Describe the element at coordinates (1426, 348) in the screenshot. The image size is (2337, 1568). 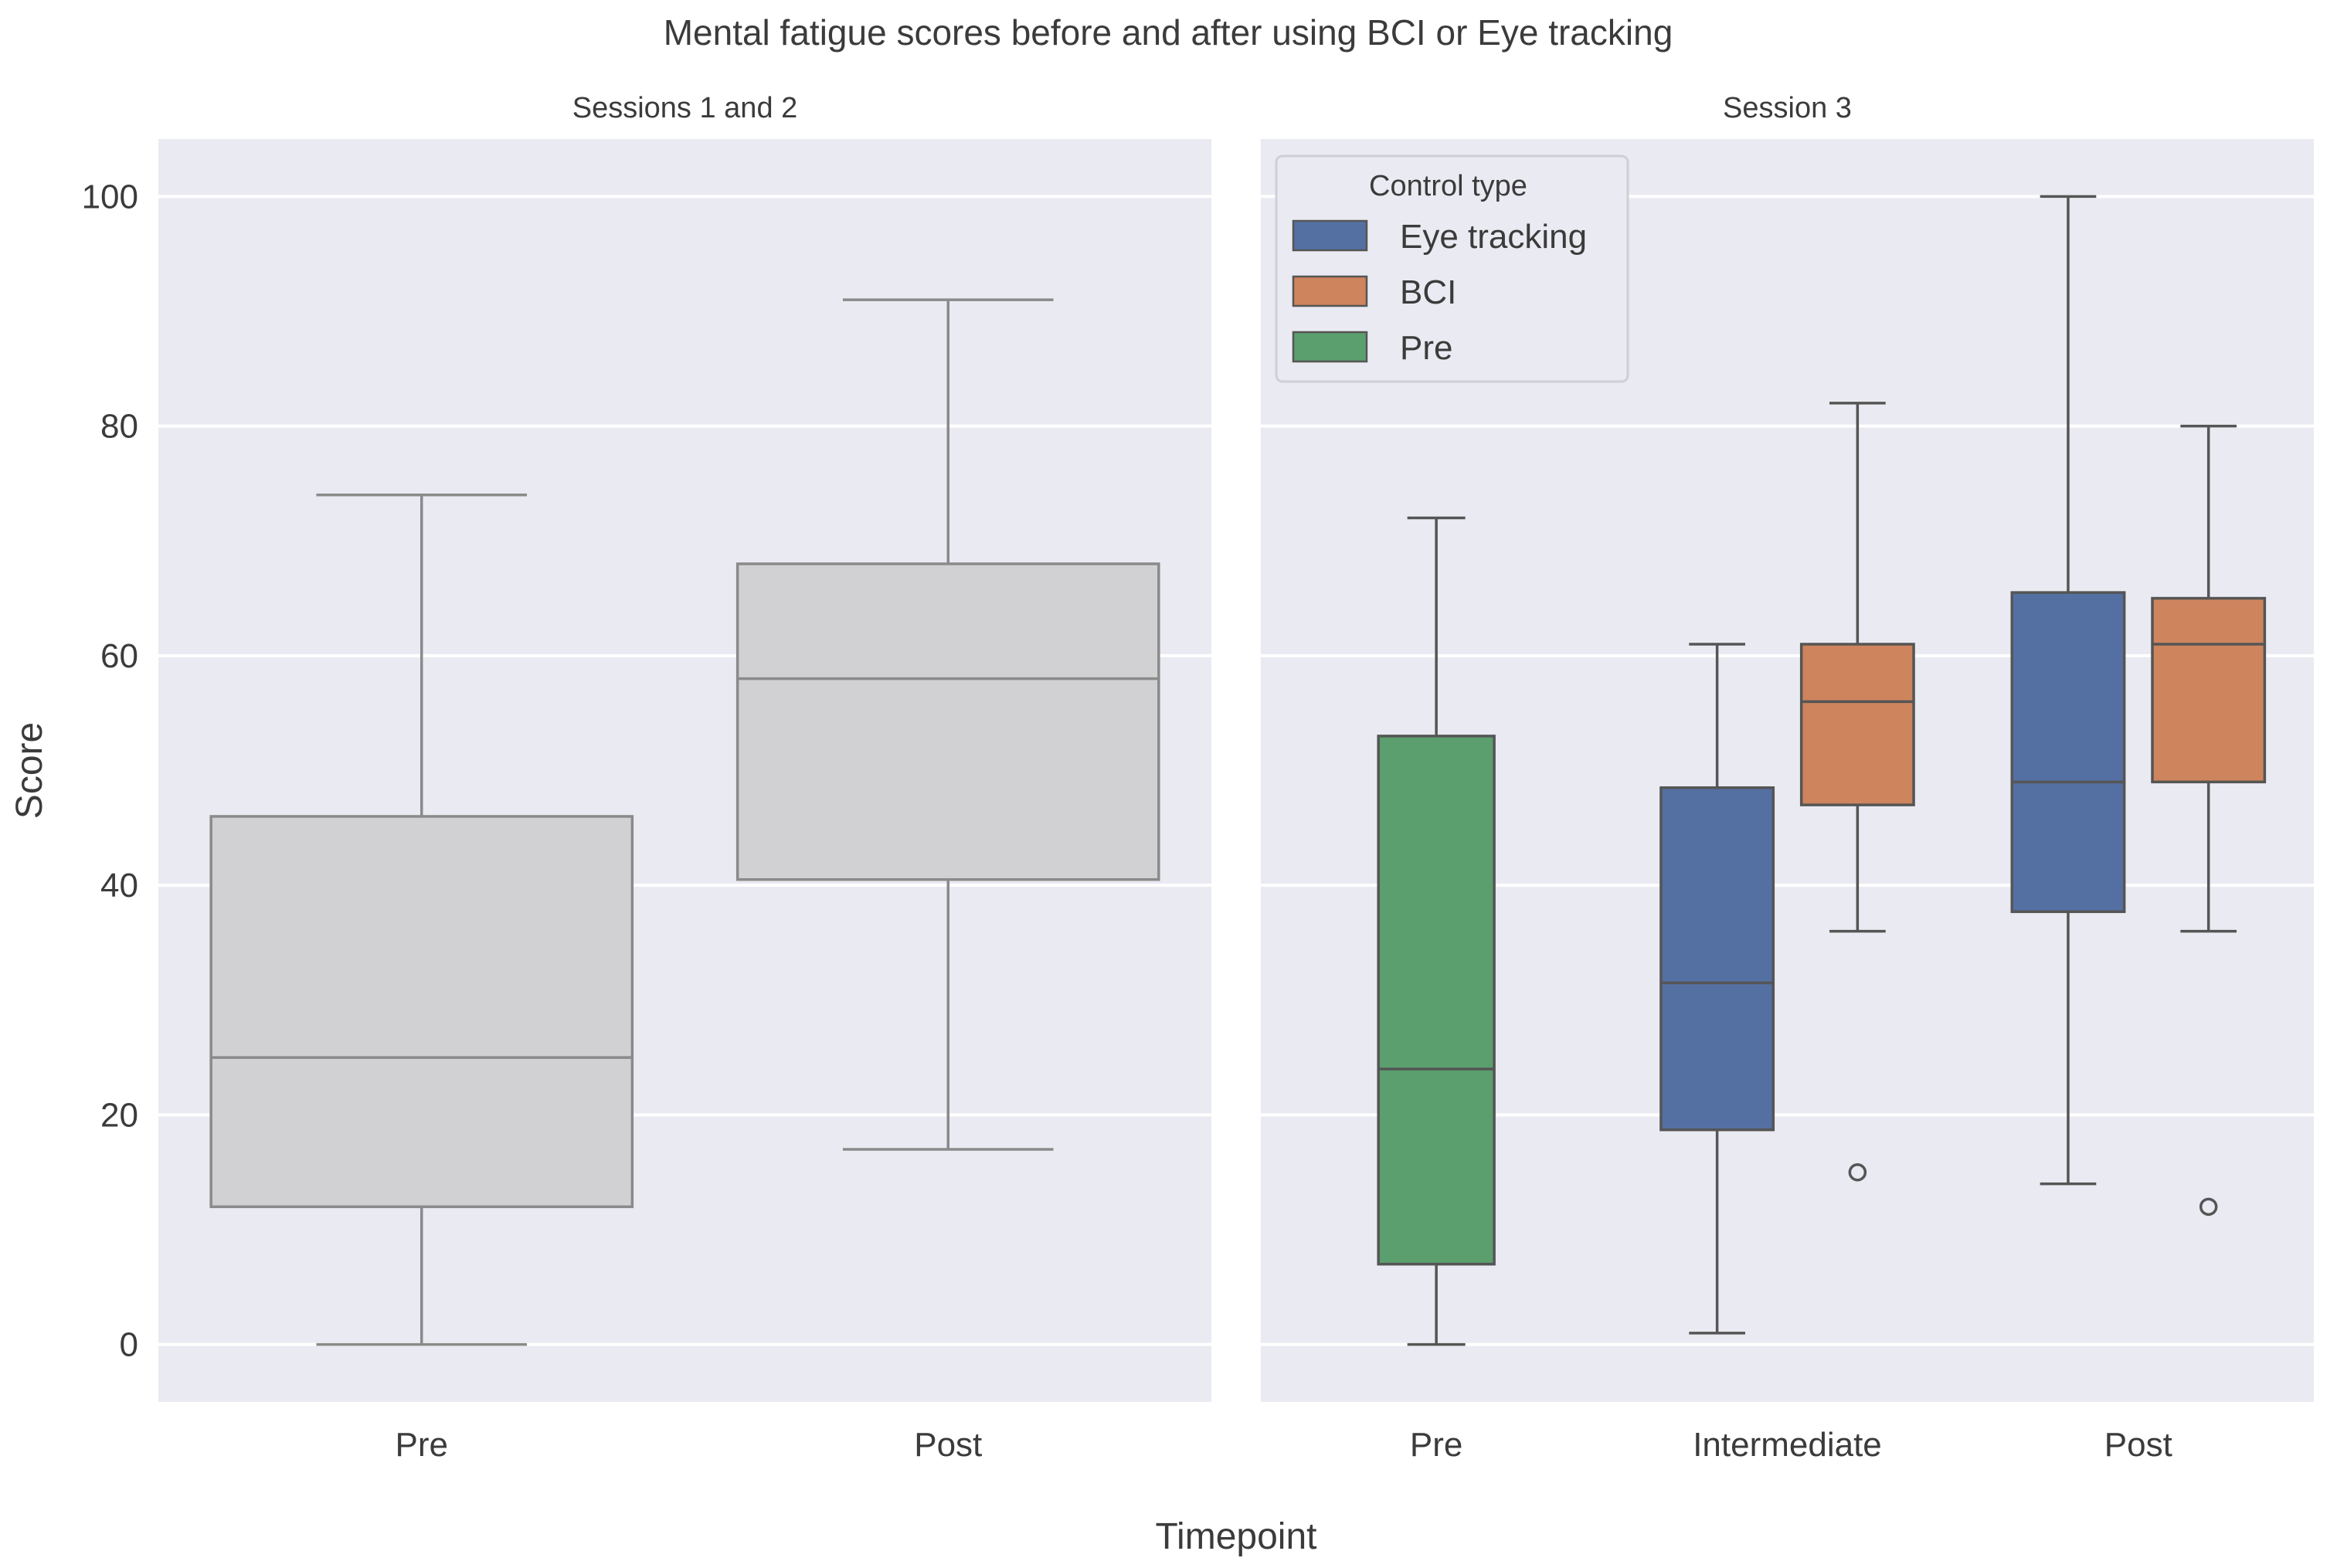
I see `legend-label: Pre` at that location.